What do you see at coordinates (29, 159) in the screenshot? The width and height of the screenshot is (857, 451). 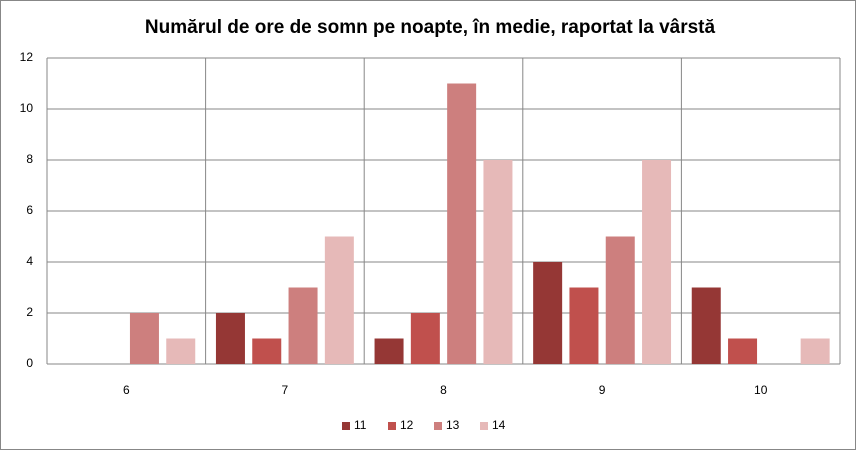 I see `y-tick-label: 8` at bounding box center [29, 159].